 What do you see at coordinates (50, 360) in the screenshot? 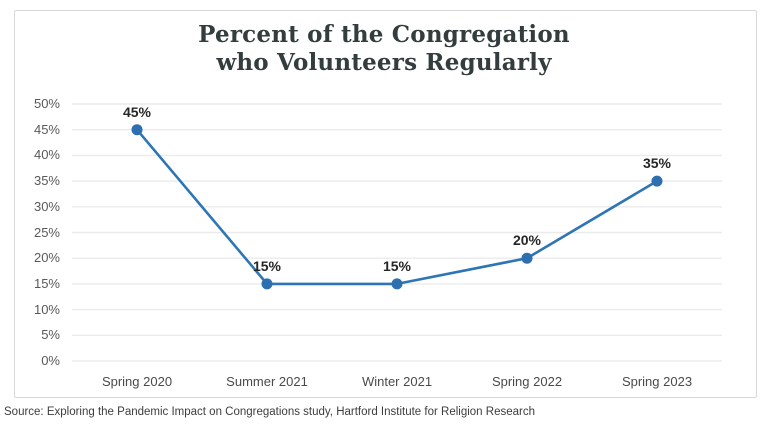
I see `y-axis-tick-label: 0%` at bounding box center [50, 360].